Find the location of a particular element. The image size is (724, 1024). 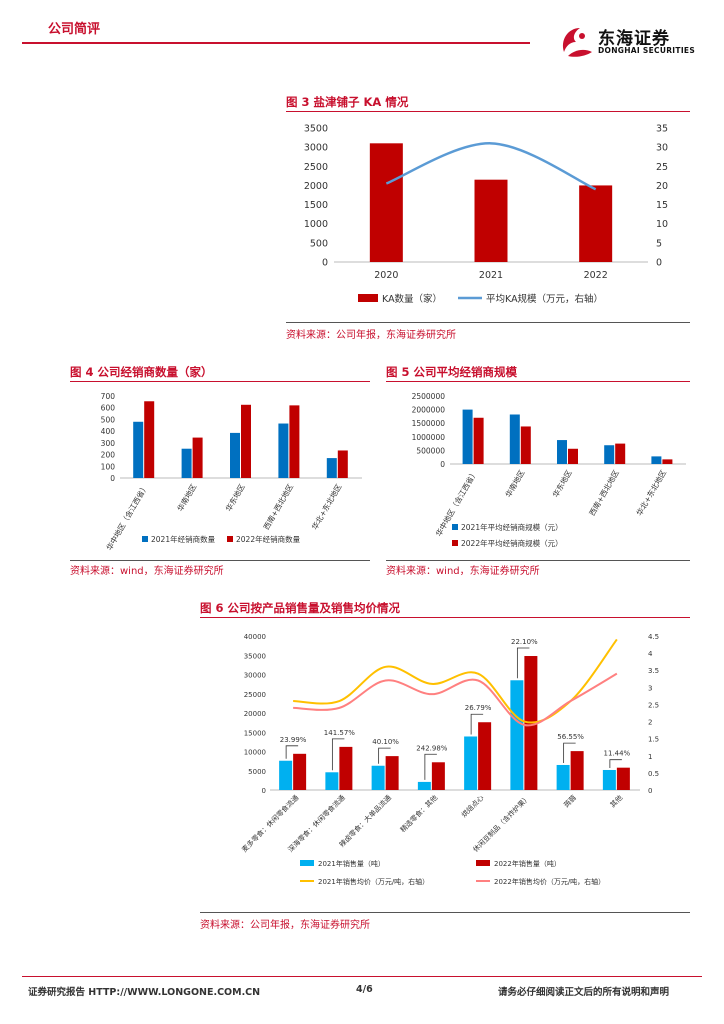

fig6-growth-label: 242.98% is located at coordinates (431, 748).